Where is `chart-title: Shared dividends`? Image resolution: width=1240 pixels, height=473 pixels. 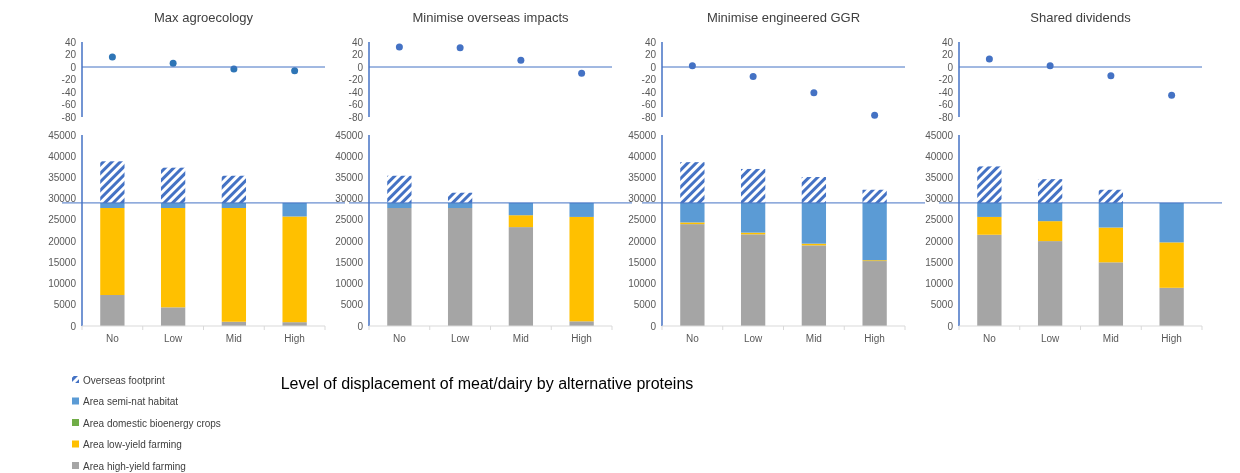
chart-title: Shared dividends is located at coordinates (1081, 17).